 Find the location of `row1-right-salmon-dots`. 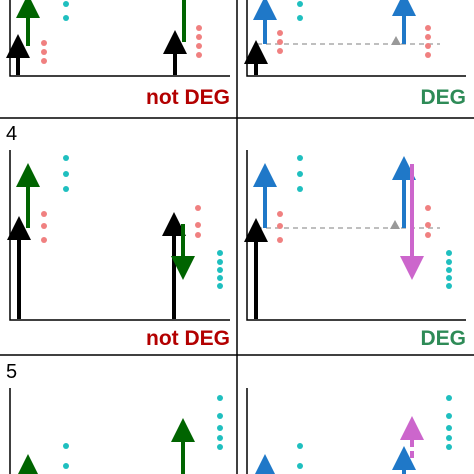

row1-right-salmon-dots is located at coordinates (354, 41).